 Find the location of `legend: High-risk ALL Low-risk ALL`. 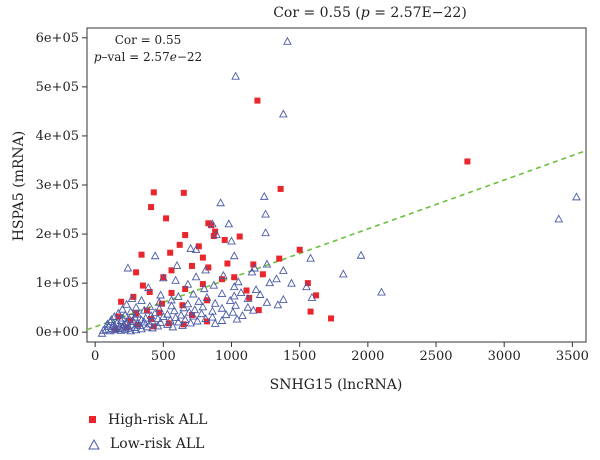

legend: High-risk ALL Low-risk ALL is located at coordinates (147, 436).